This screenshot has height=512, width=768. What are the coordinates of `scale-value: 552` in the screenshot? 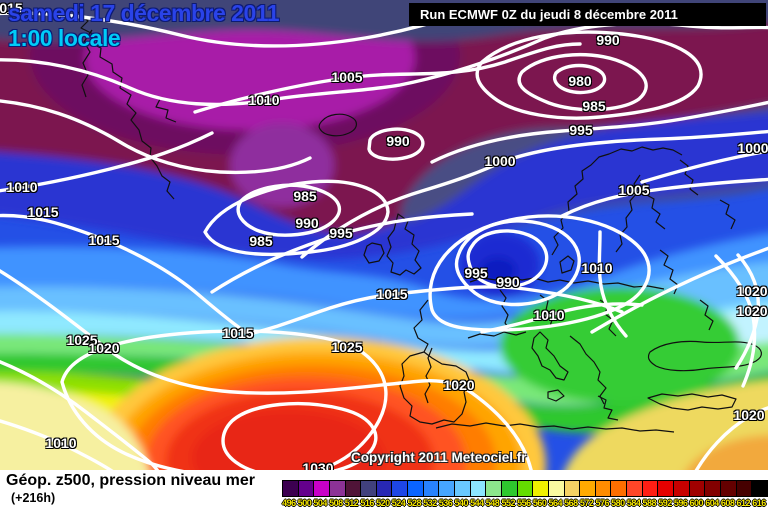 It's located at (508, 503).